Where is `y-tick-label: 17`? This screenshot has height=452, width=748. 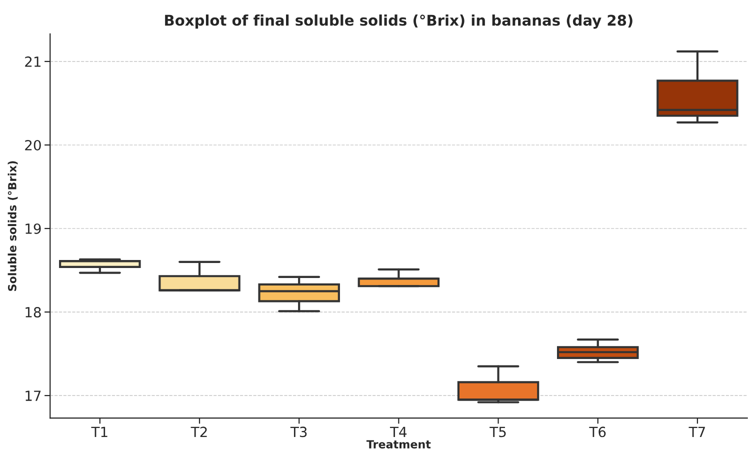
y-tick-label: 17 is located at coordinates (33, 395).